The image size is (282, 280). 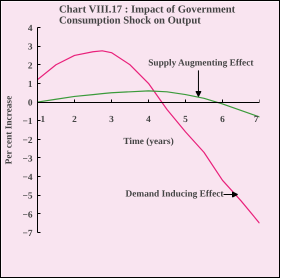 I want to click on y-tick-label: −7, so click(x=27, y=234).